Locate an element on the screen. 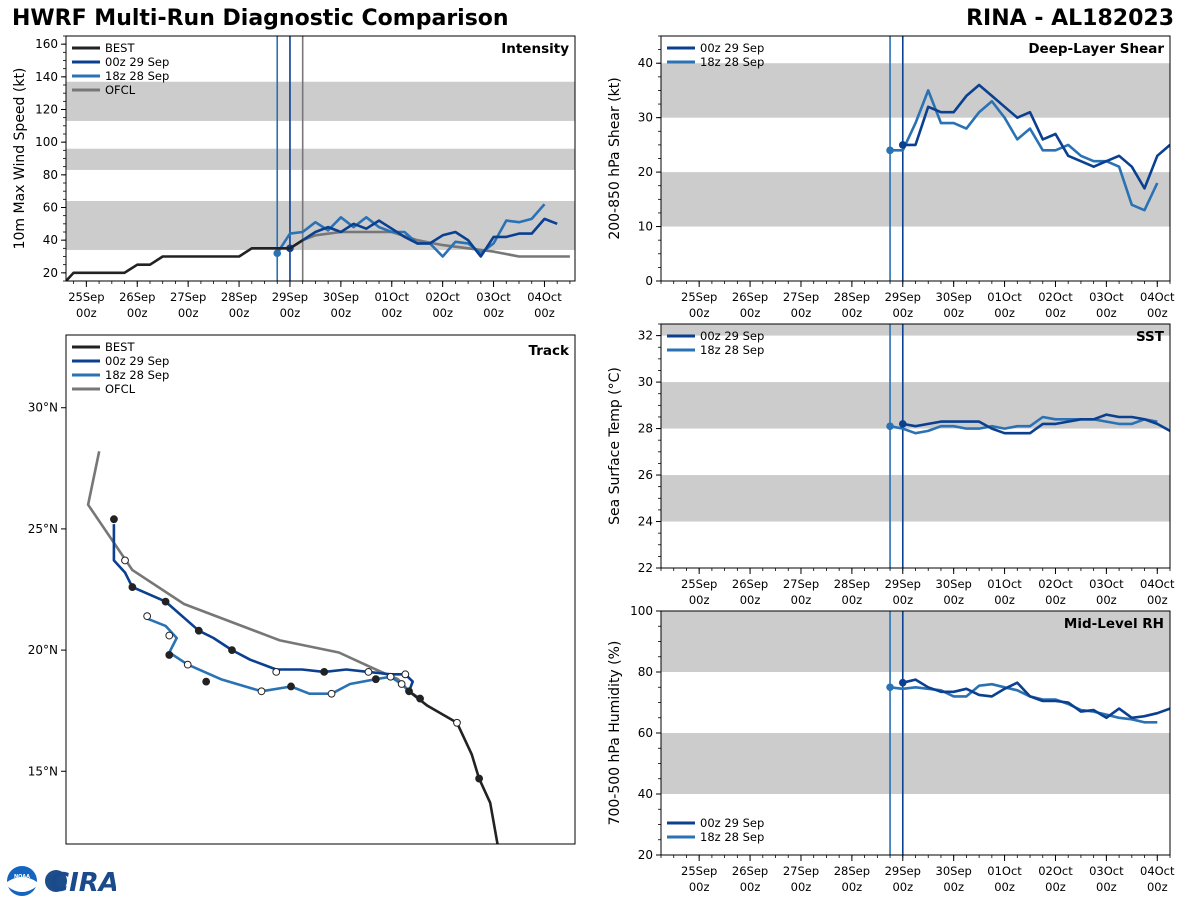  y-tick-label: 160 is located at coordinates (46, 44).